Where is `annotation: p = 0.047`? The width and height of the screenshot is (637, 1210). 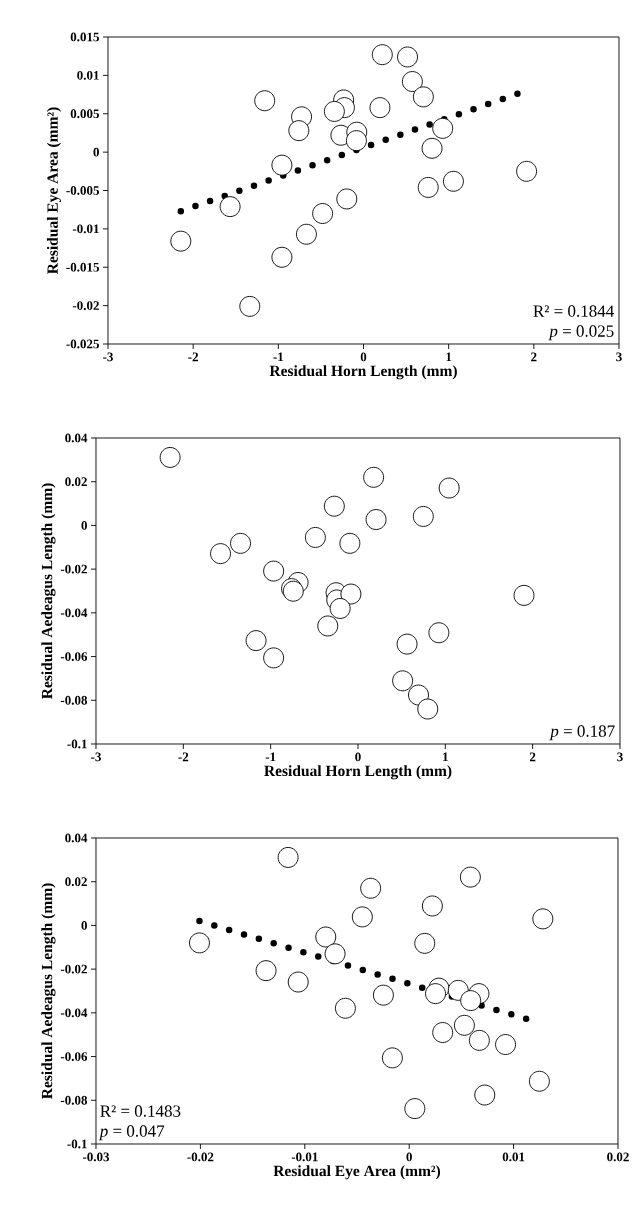 annotation: p = 0.047 is located at coordinates (131, 1133).